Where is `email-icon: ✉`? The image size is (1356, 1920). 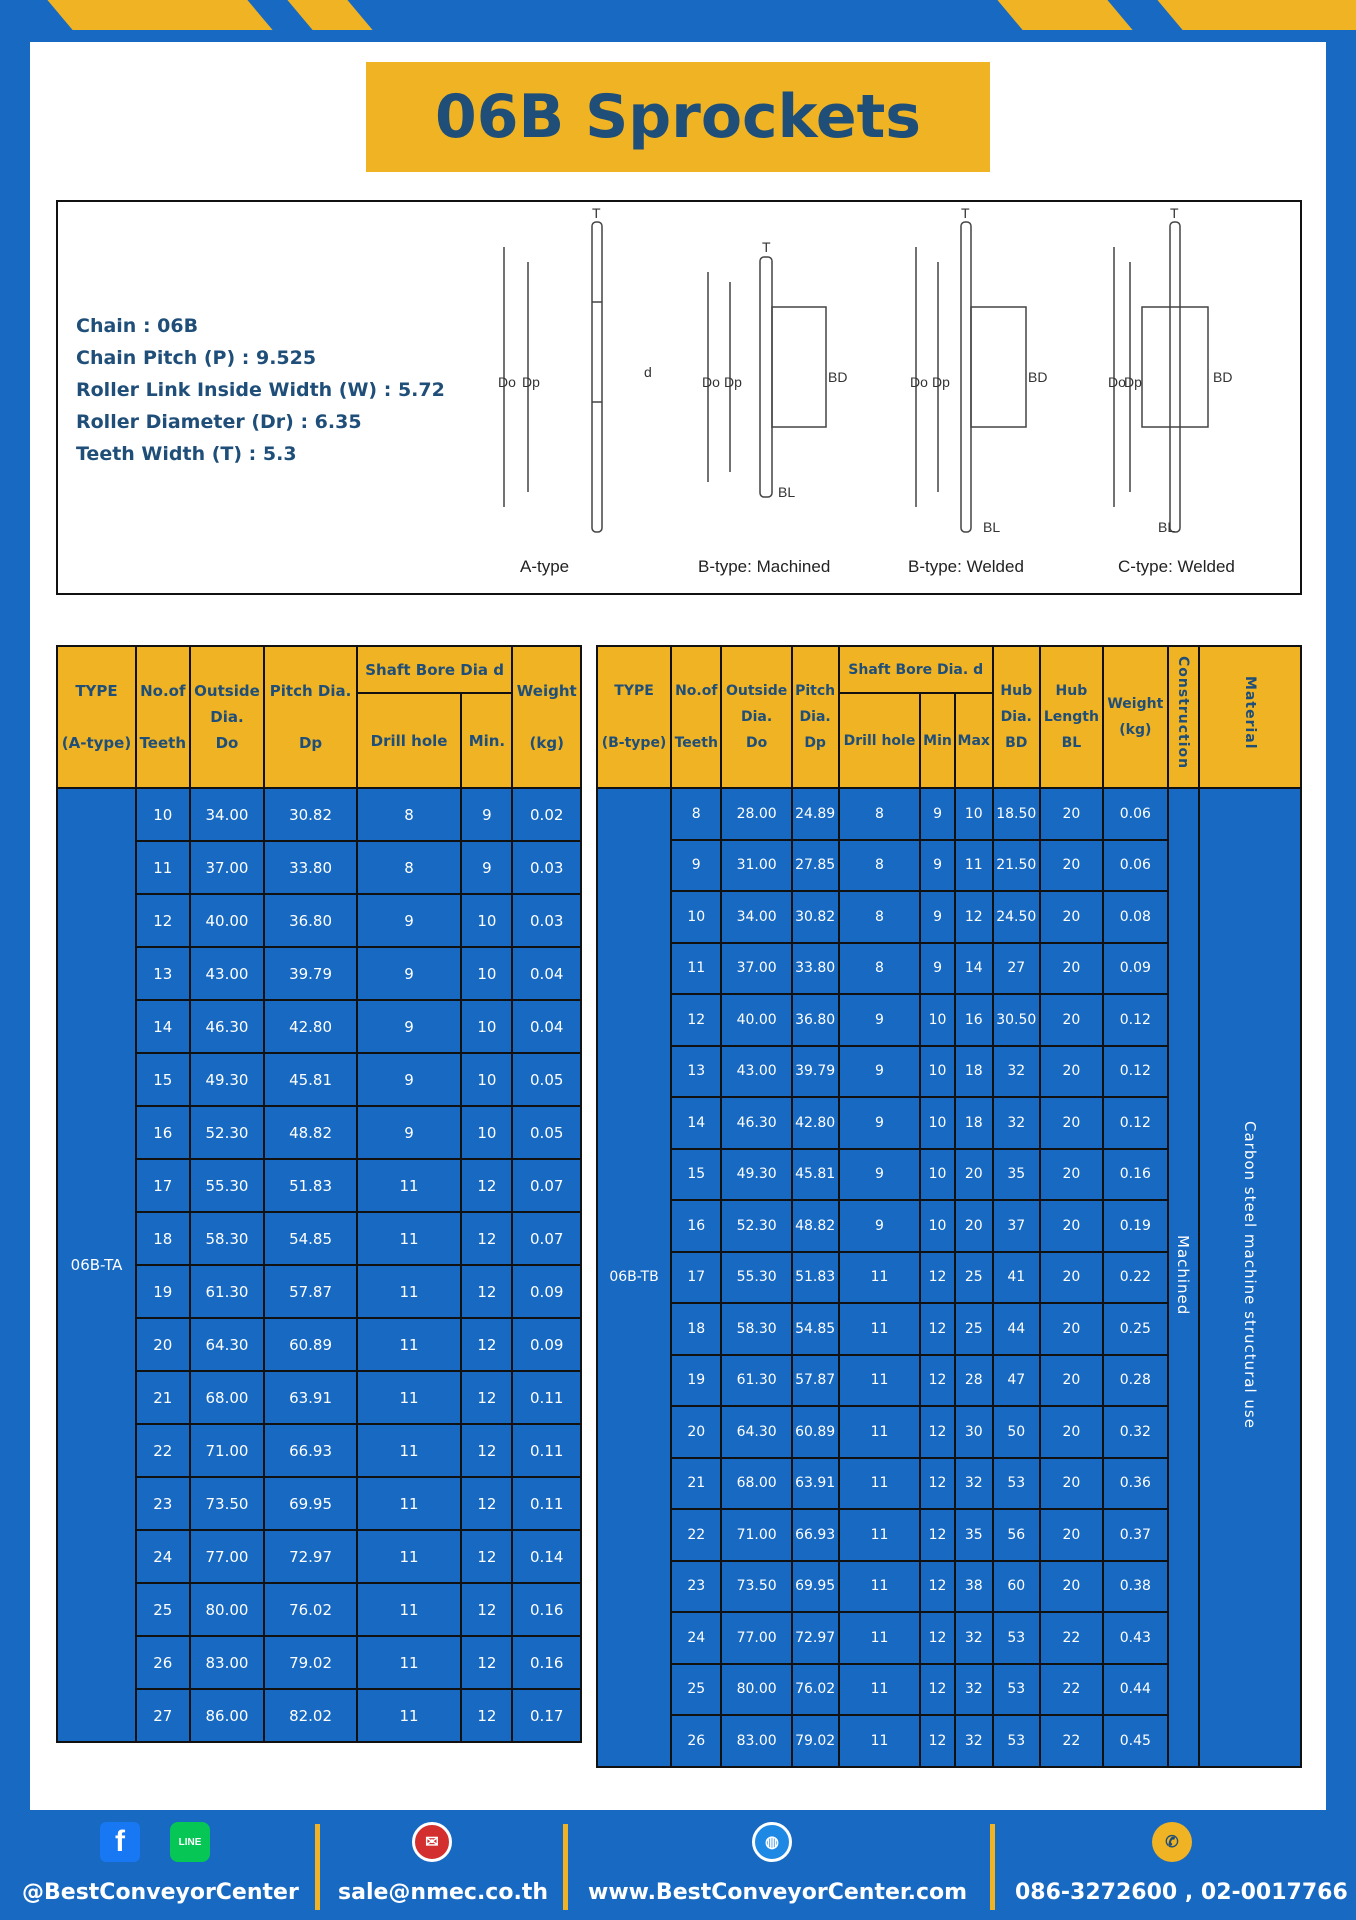
email-icon: ✉ is located at coordinates (432, 1842).